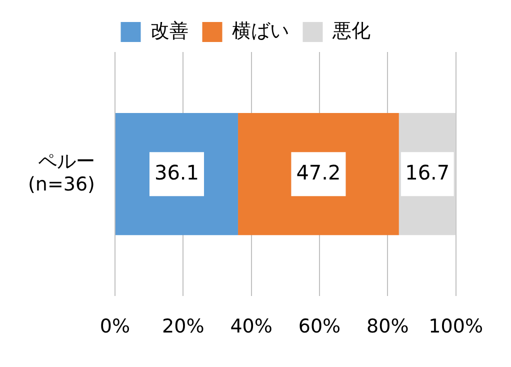 The width and height of the screenshot is (511, 367). I want to click on x-tick-label: 40%, so click(251, 327).